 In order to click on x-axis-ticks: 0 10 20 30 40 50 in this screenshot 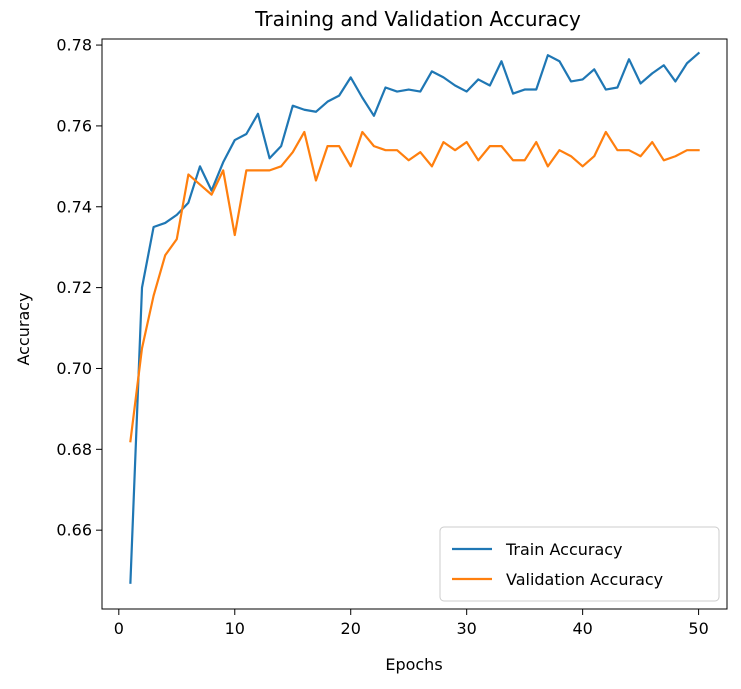, I will do `click(411, 623)`.